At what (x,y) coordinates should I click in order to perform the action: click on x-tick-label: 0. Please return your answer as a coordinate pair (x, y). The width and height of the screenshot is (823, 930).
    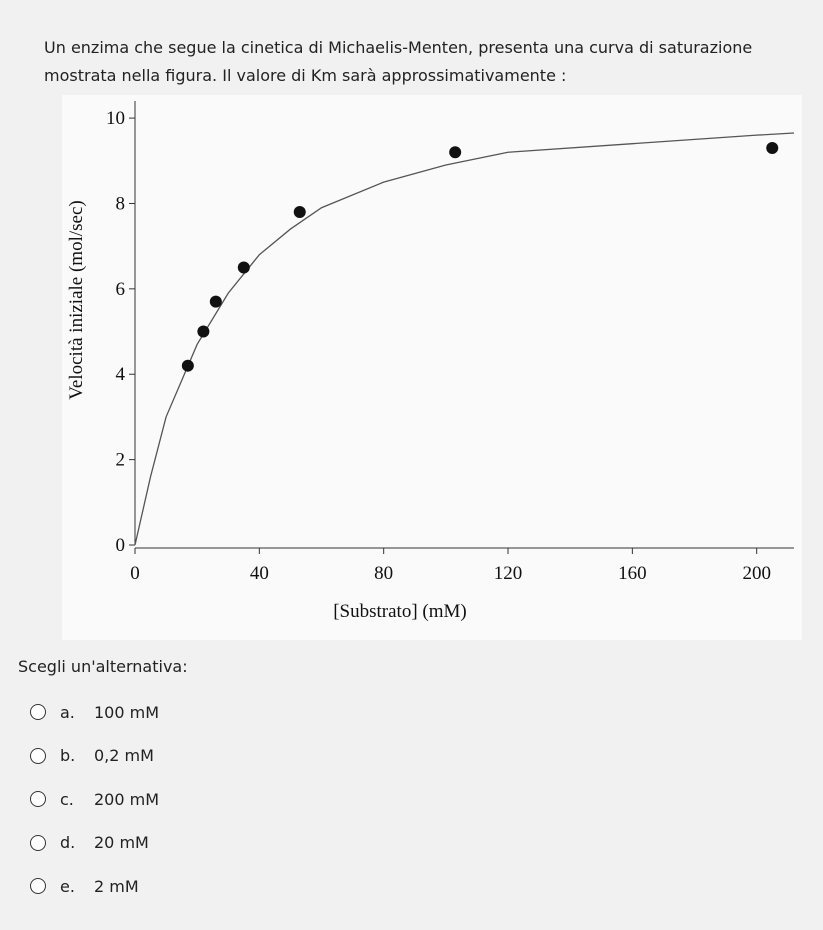
    Looking at the image, I should click on (135, 573).